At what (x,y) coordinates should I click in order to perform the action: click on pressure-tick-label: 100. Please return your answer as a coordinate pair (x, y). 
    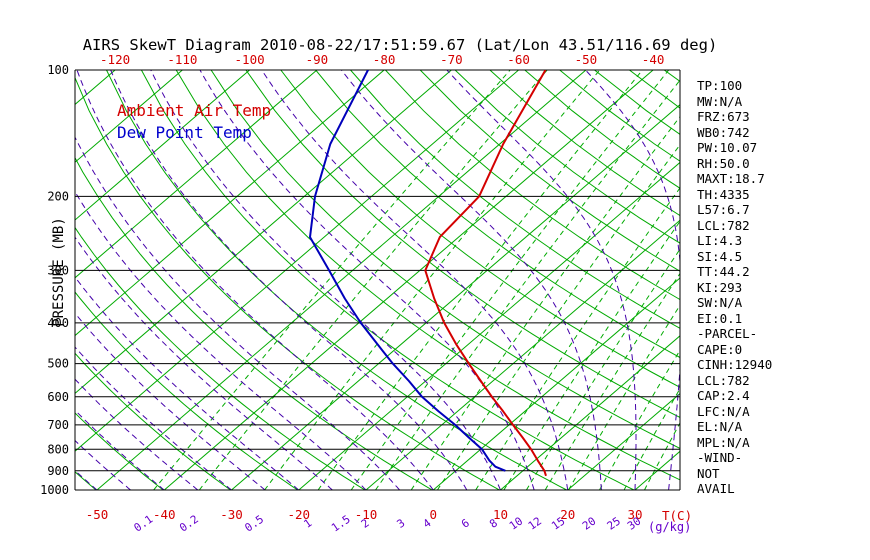
    Looking at the image, I should click on (58, 70).